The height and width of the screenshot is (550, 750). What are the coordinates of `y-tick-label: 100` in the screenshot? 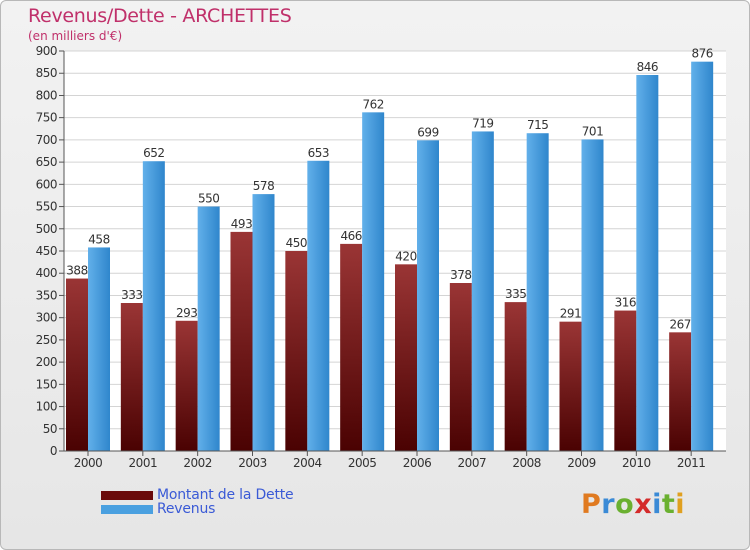 It's located at (46, 407).